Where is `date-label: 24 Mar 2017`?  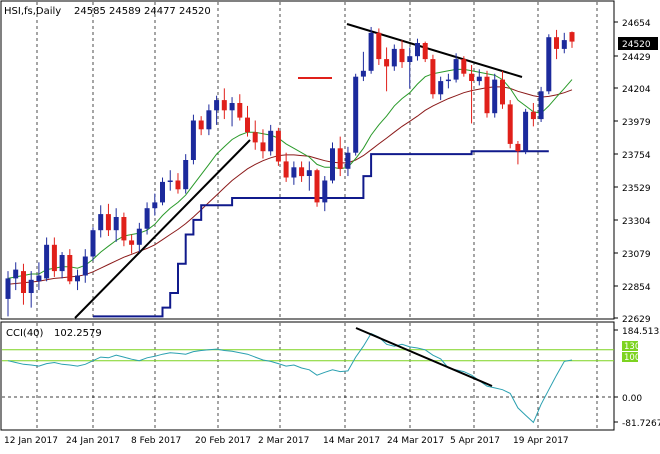 date-label: 24 Mar 2017 is located at coordinates (415, 441).